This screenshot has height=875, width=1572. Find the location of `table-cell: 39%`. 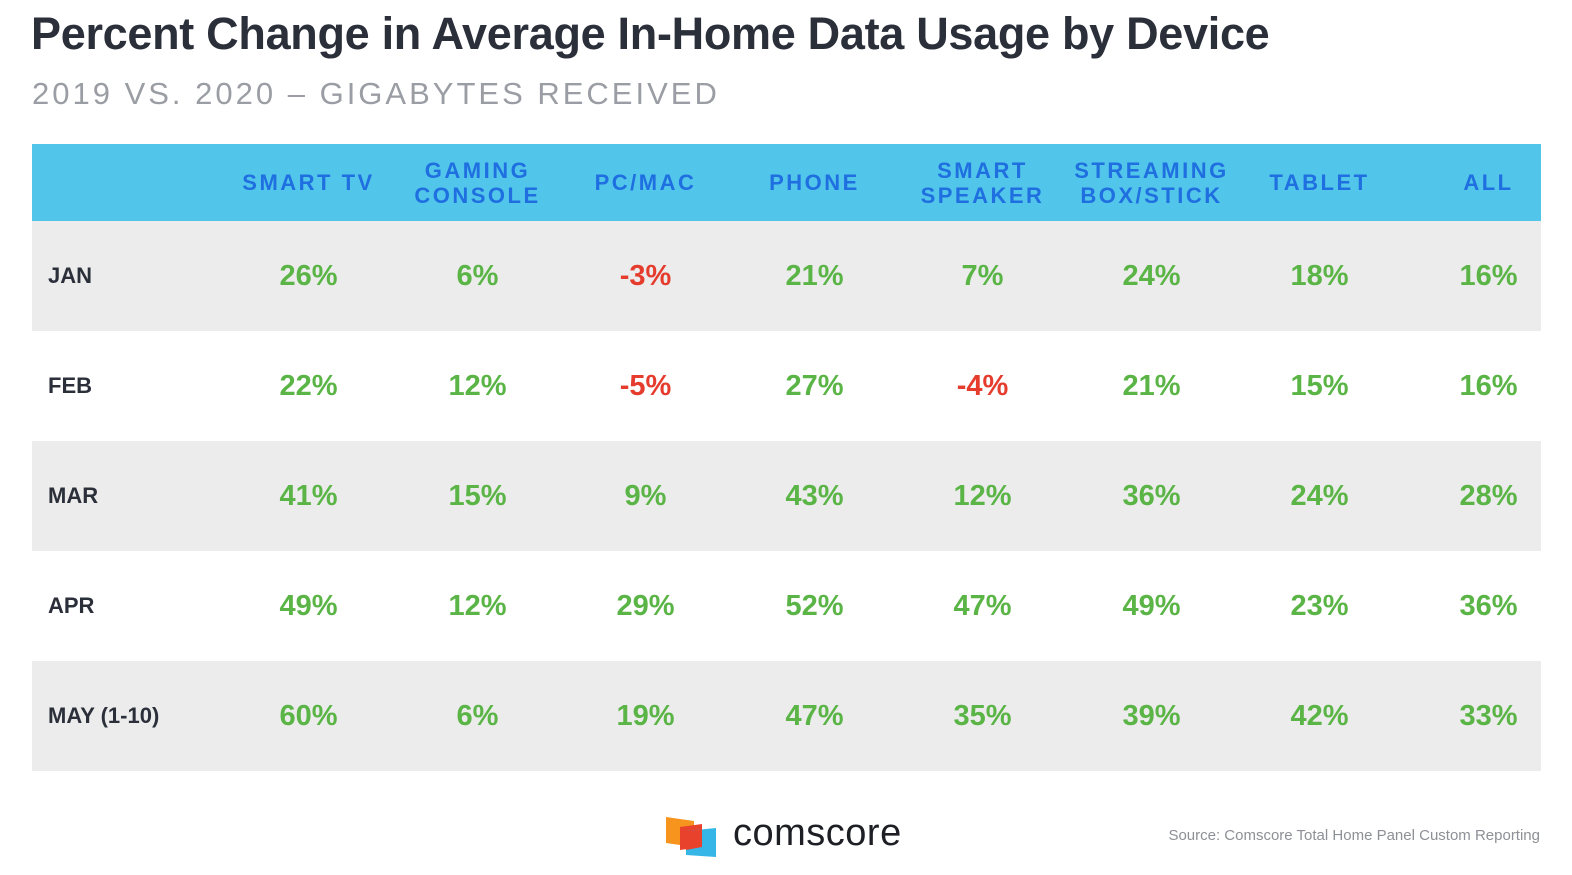

table-cell: 39% is located at coordinates (1151, 715).